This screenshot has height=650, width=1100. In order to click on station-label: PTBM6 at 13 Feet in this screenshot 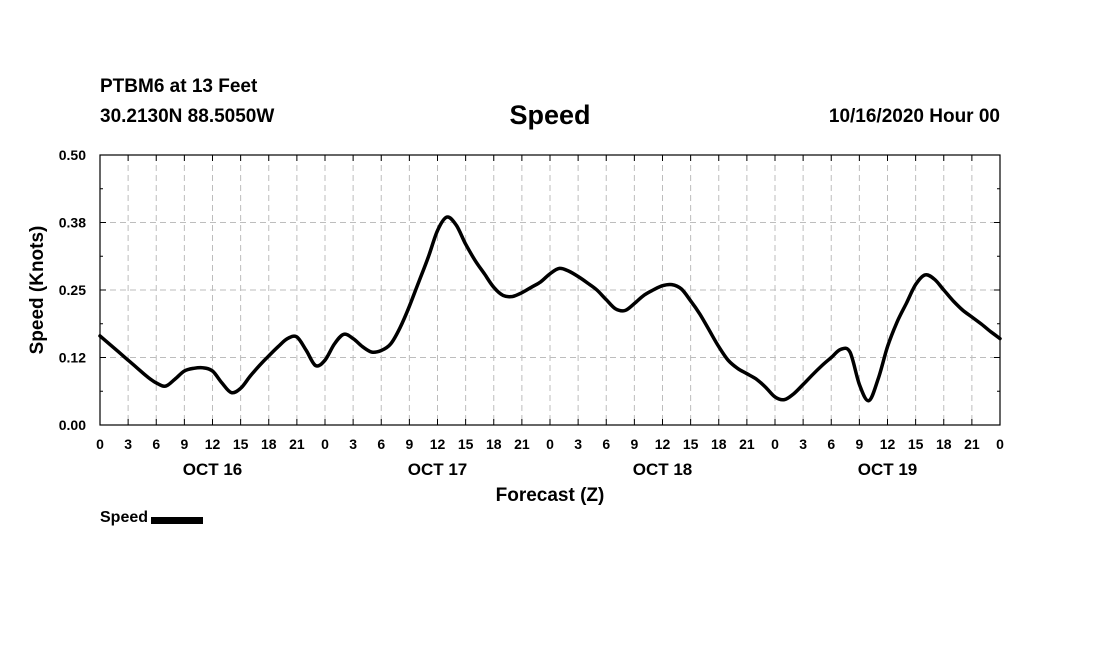, I will do `click(179, 86)`.